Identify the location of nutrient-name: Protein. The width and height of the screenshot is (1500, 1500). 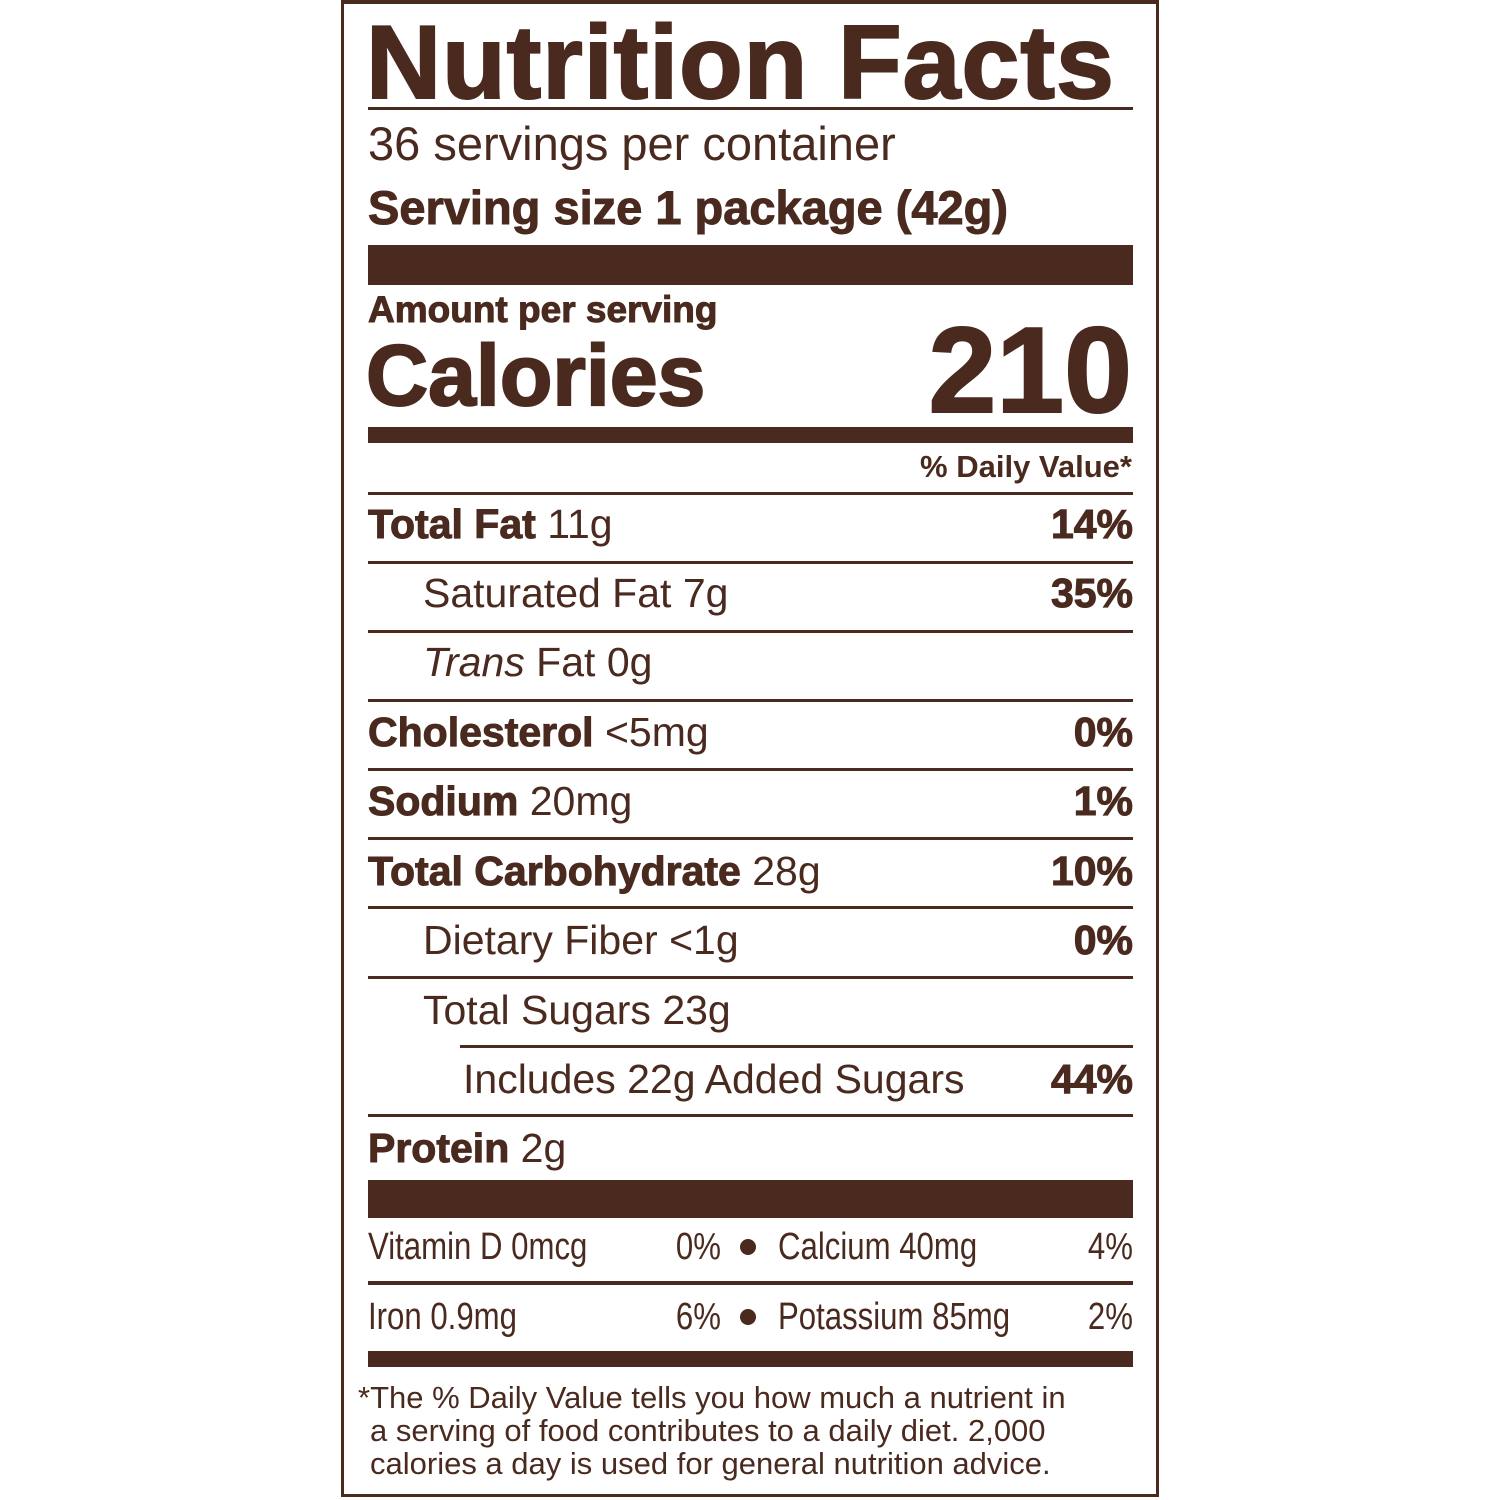
(438, 1147).